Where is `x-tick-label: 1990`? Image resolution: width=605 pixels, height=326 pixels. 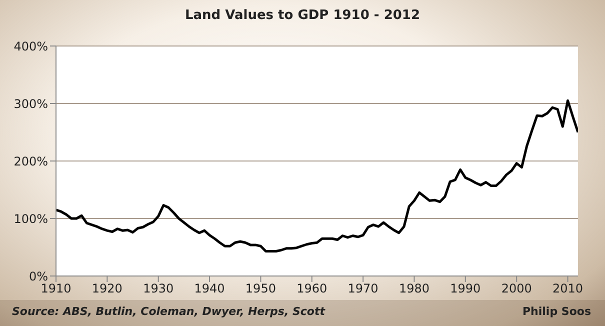 x-tick-label: 1990 is located at coordinates (465, 289).